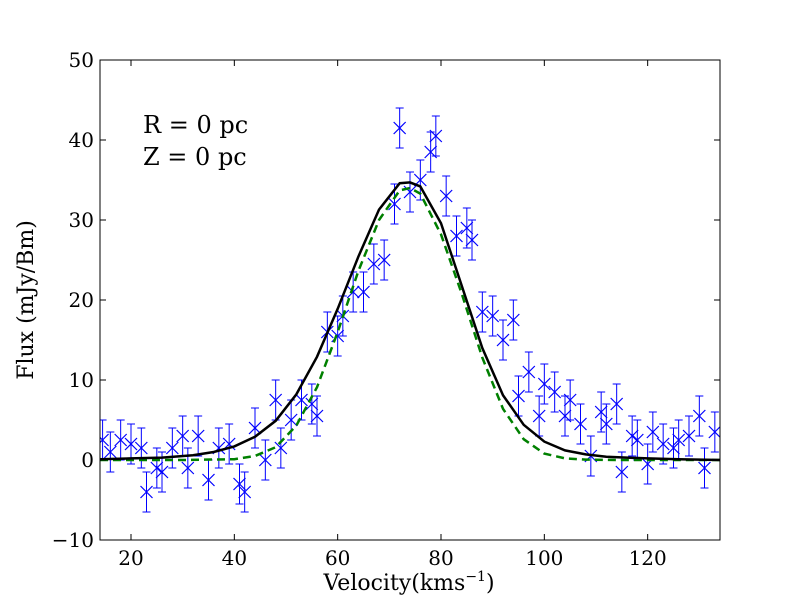 The width and height of the screenshot is (800, 600). What do you see at coordinates (81, 380) in the screenshot?
I see `y-tick-label: 10` at bounding box center [81, 380].